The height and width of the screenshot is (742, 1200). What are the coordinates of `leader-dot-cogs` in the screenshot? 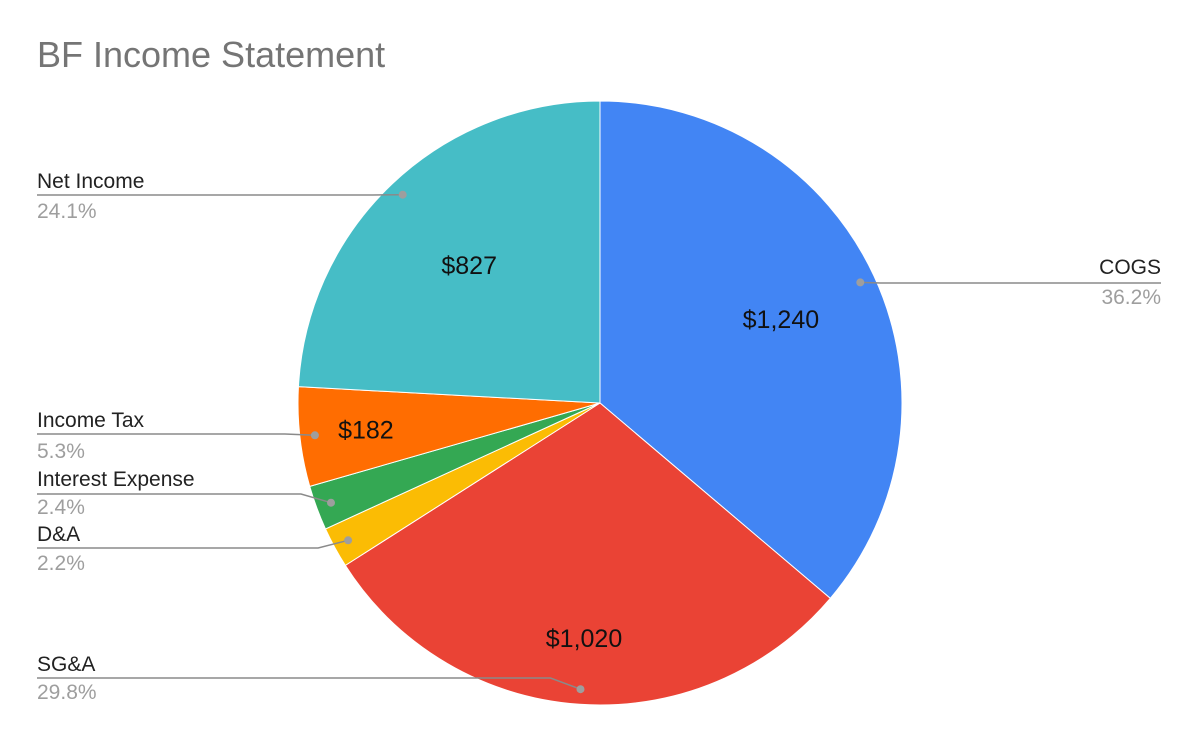 It's located at (860, 282).